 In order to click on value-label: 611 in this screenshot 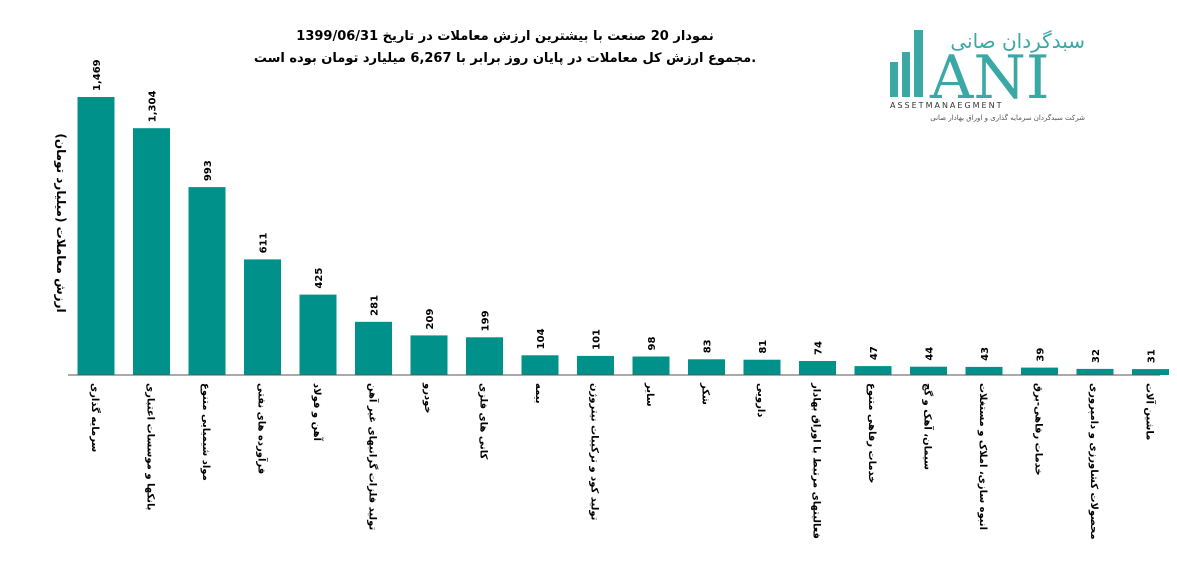, I will do `click(264, 242)`.